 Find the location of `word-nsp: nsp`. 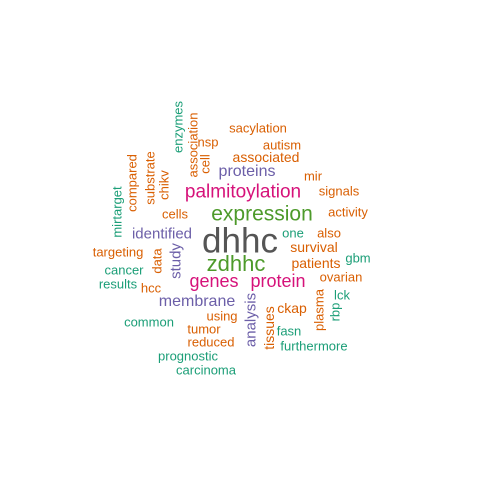

word-nsp: nsp is located at coordinates (208, 142).